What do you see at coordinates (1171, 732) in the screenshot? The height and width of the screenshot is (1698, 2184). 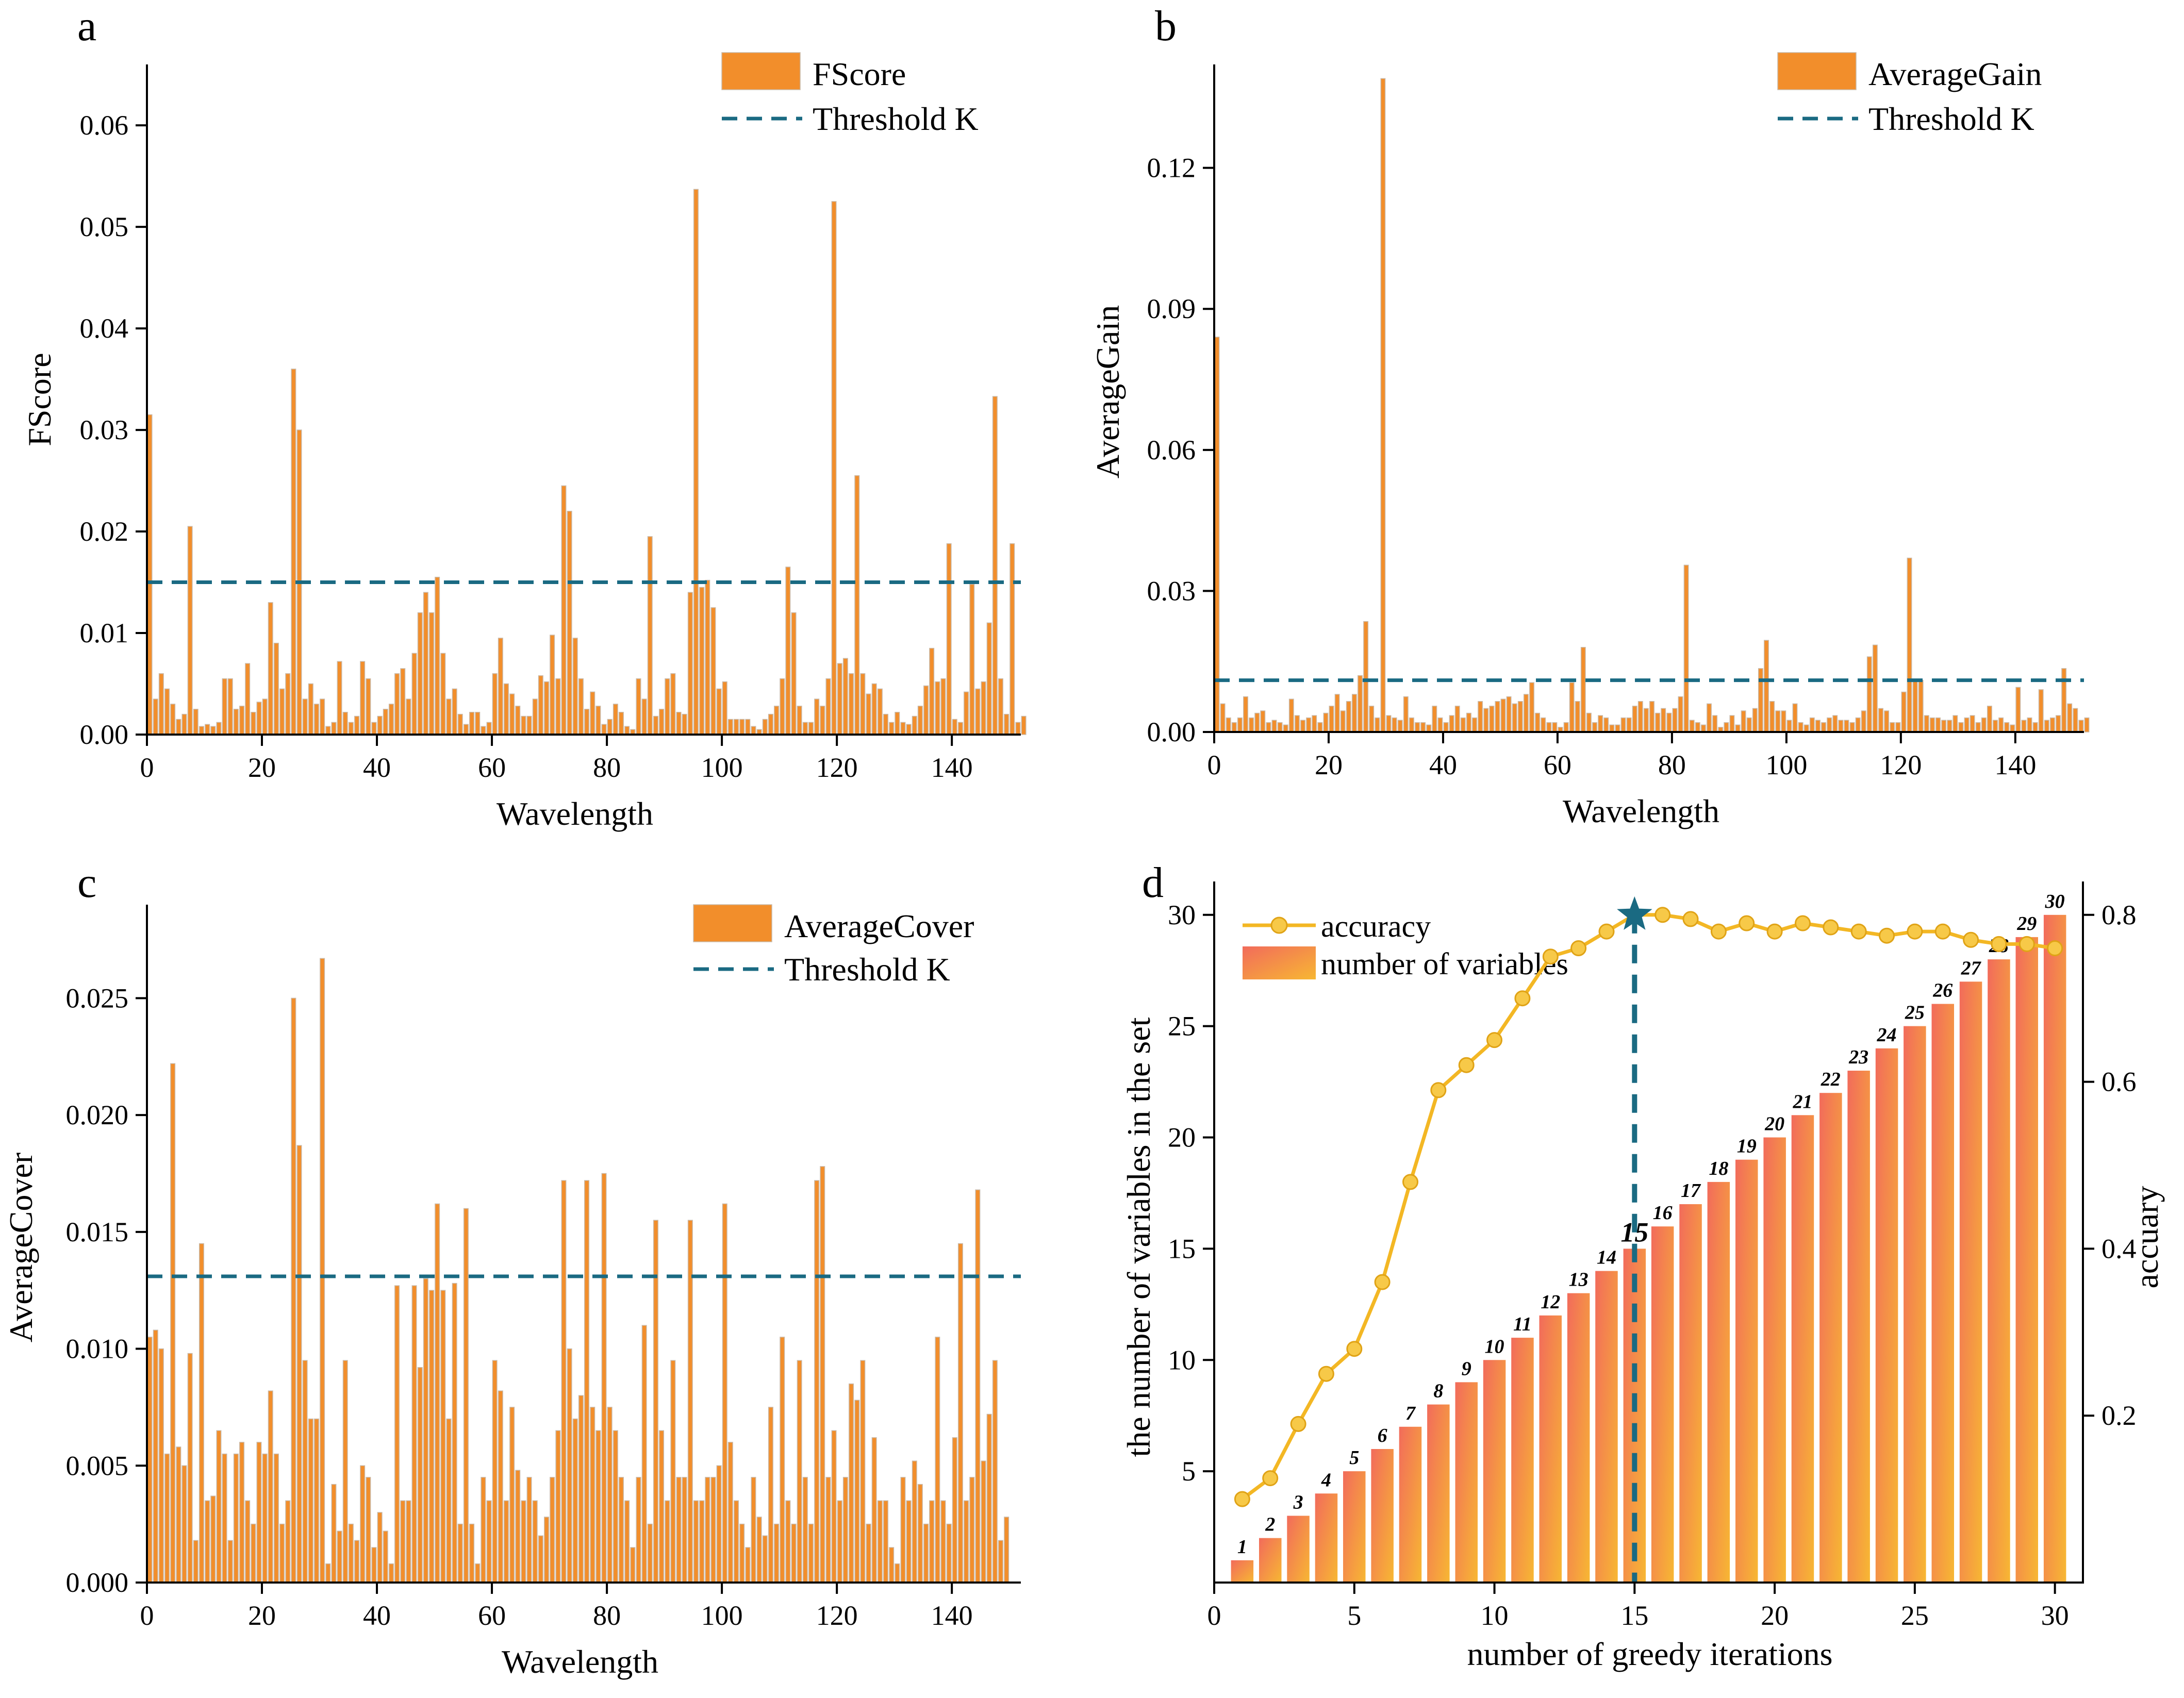 I see `panel-b-y-tick-label: 0.00` at bounding box center [1171, 732].